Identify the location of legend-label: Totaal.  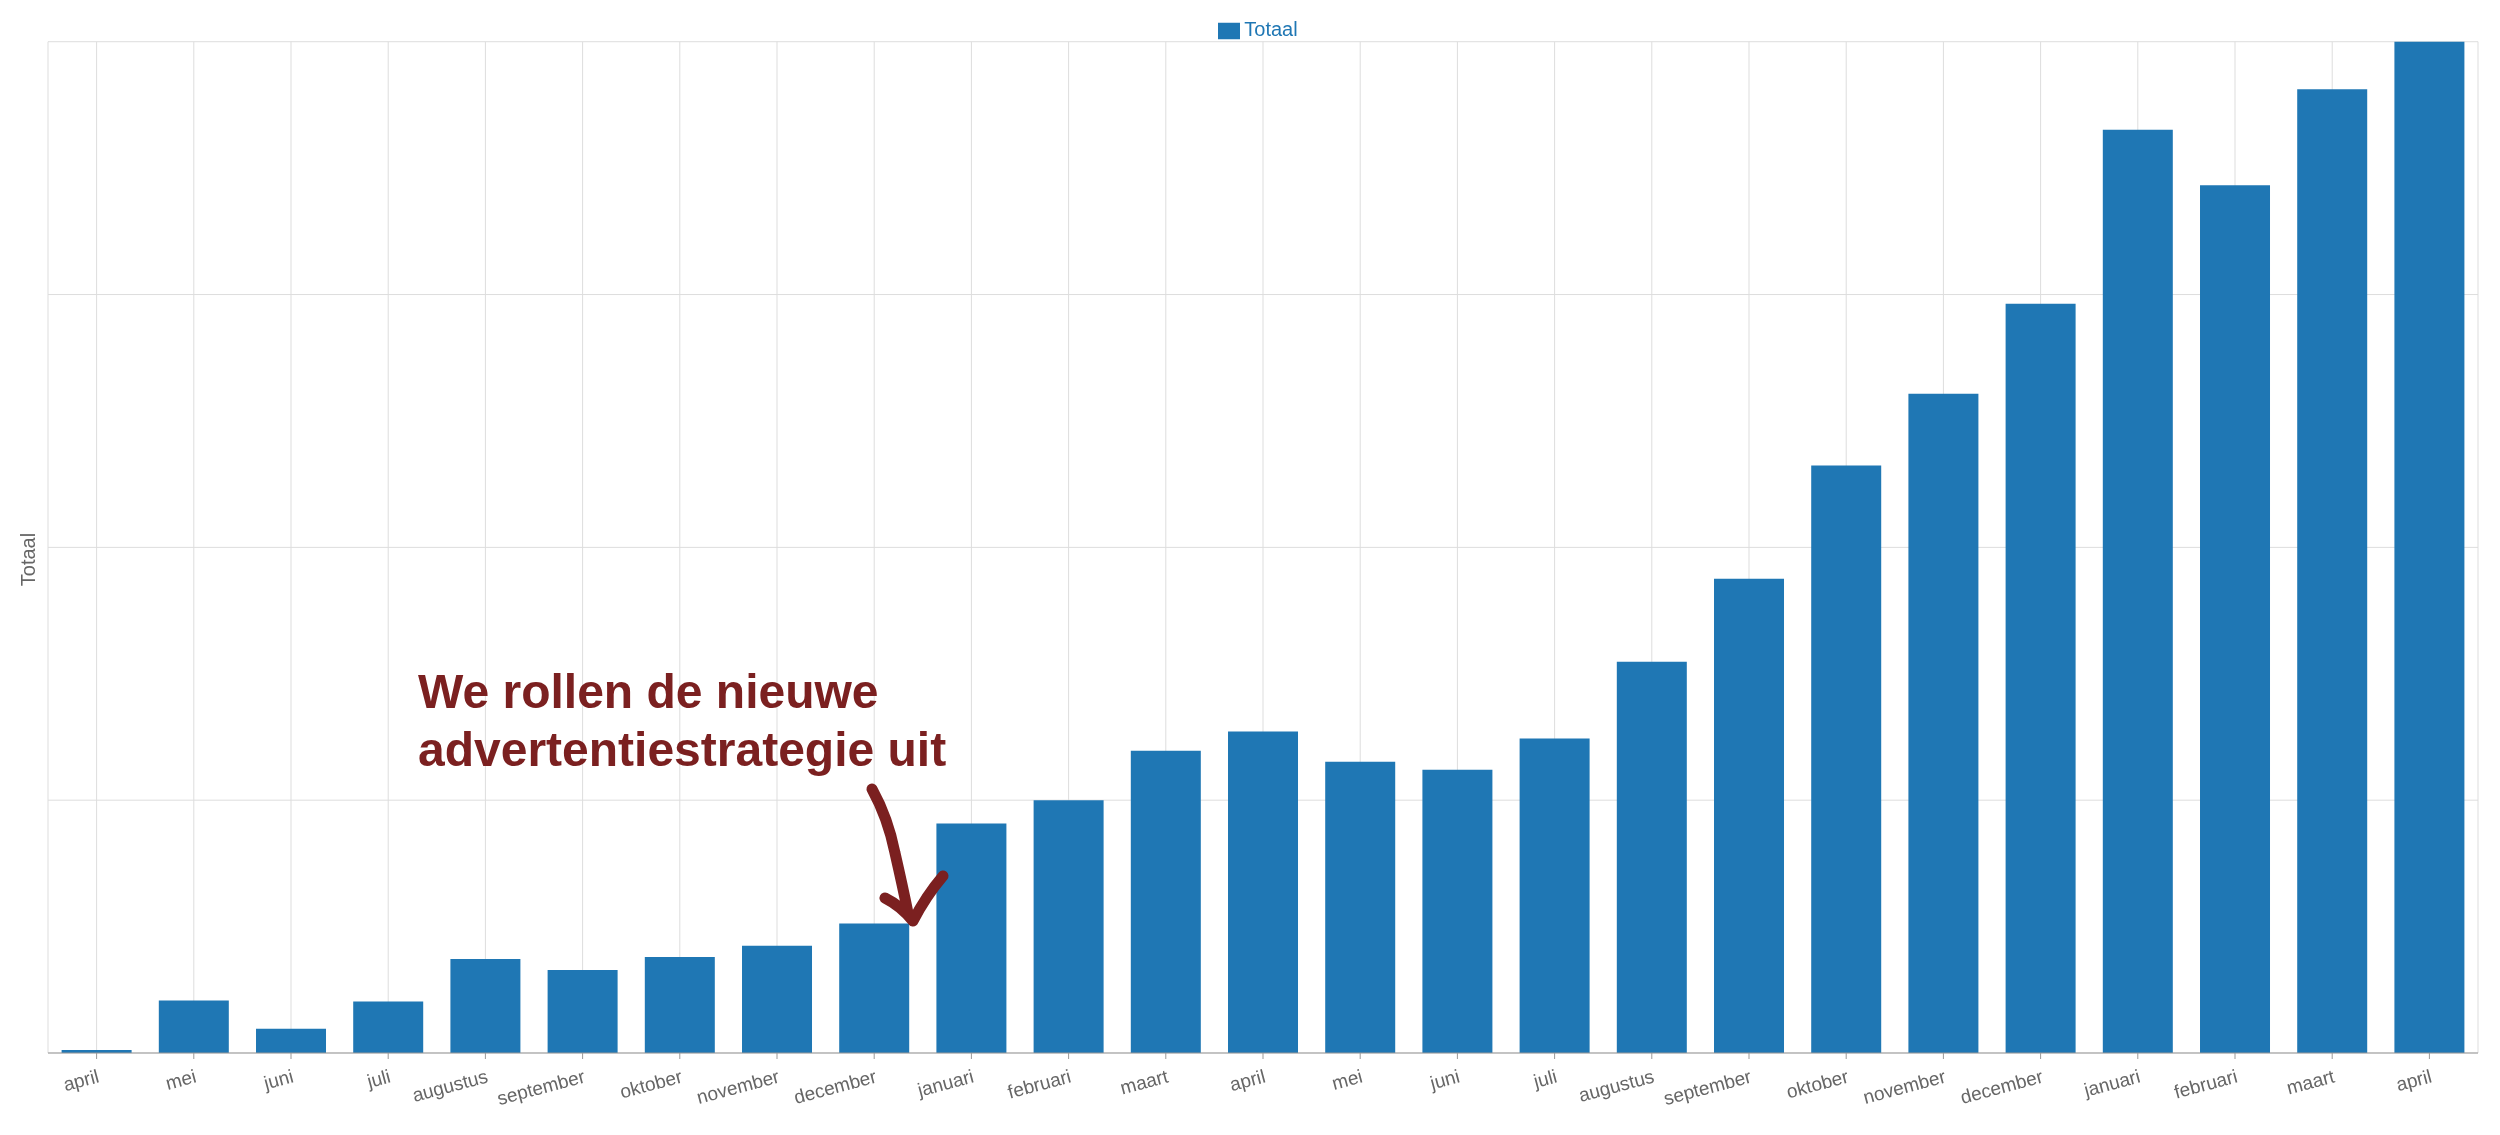
(1271, 29).